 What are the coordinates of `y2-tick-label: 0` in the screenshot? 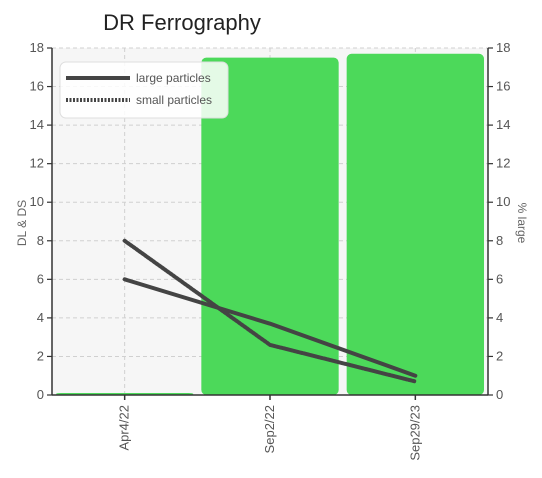 It's located at (499, 394).